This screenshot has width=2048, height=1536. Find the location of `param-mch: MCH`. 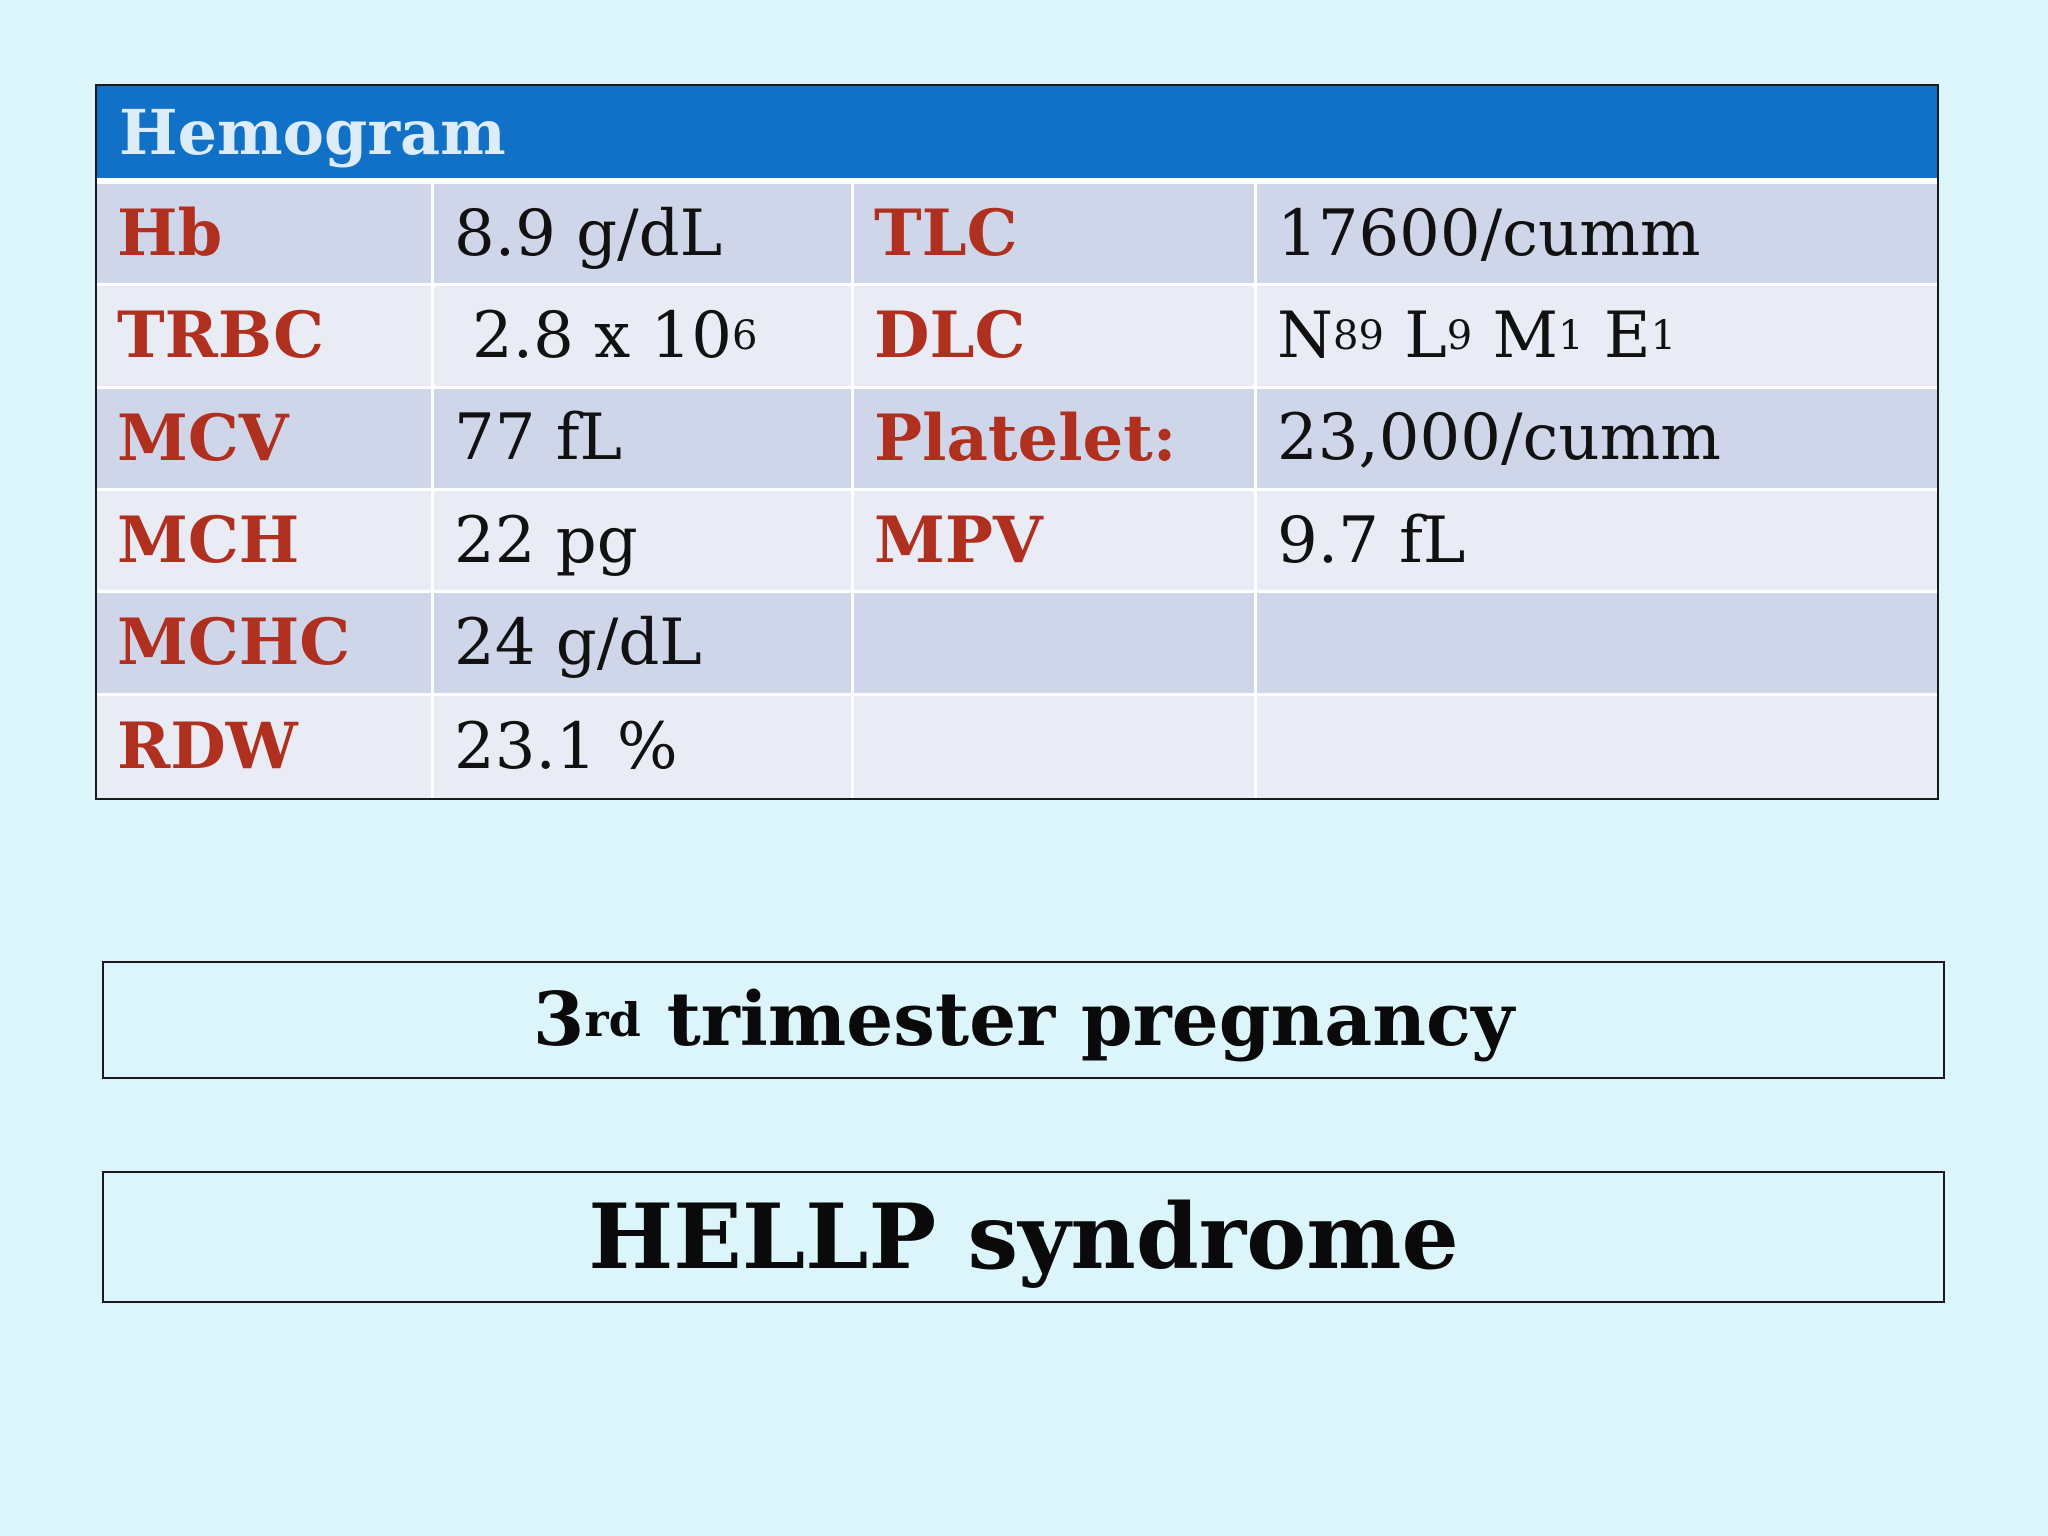

param-mch: MCH is located at coordinates (265, 542).